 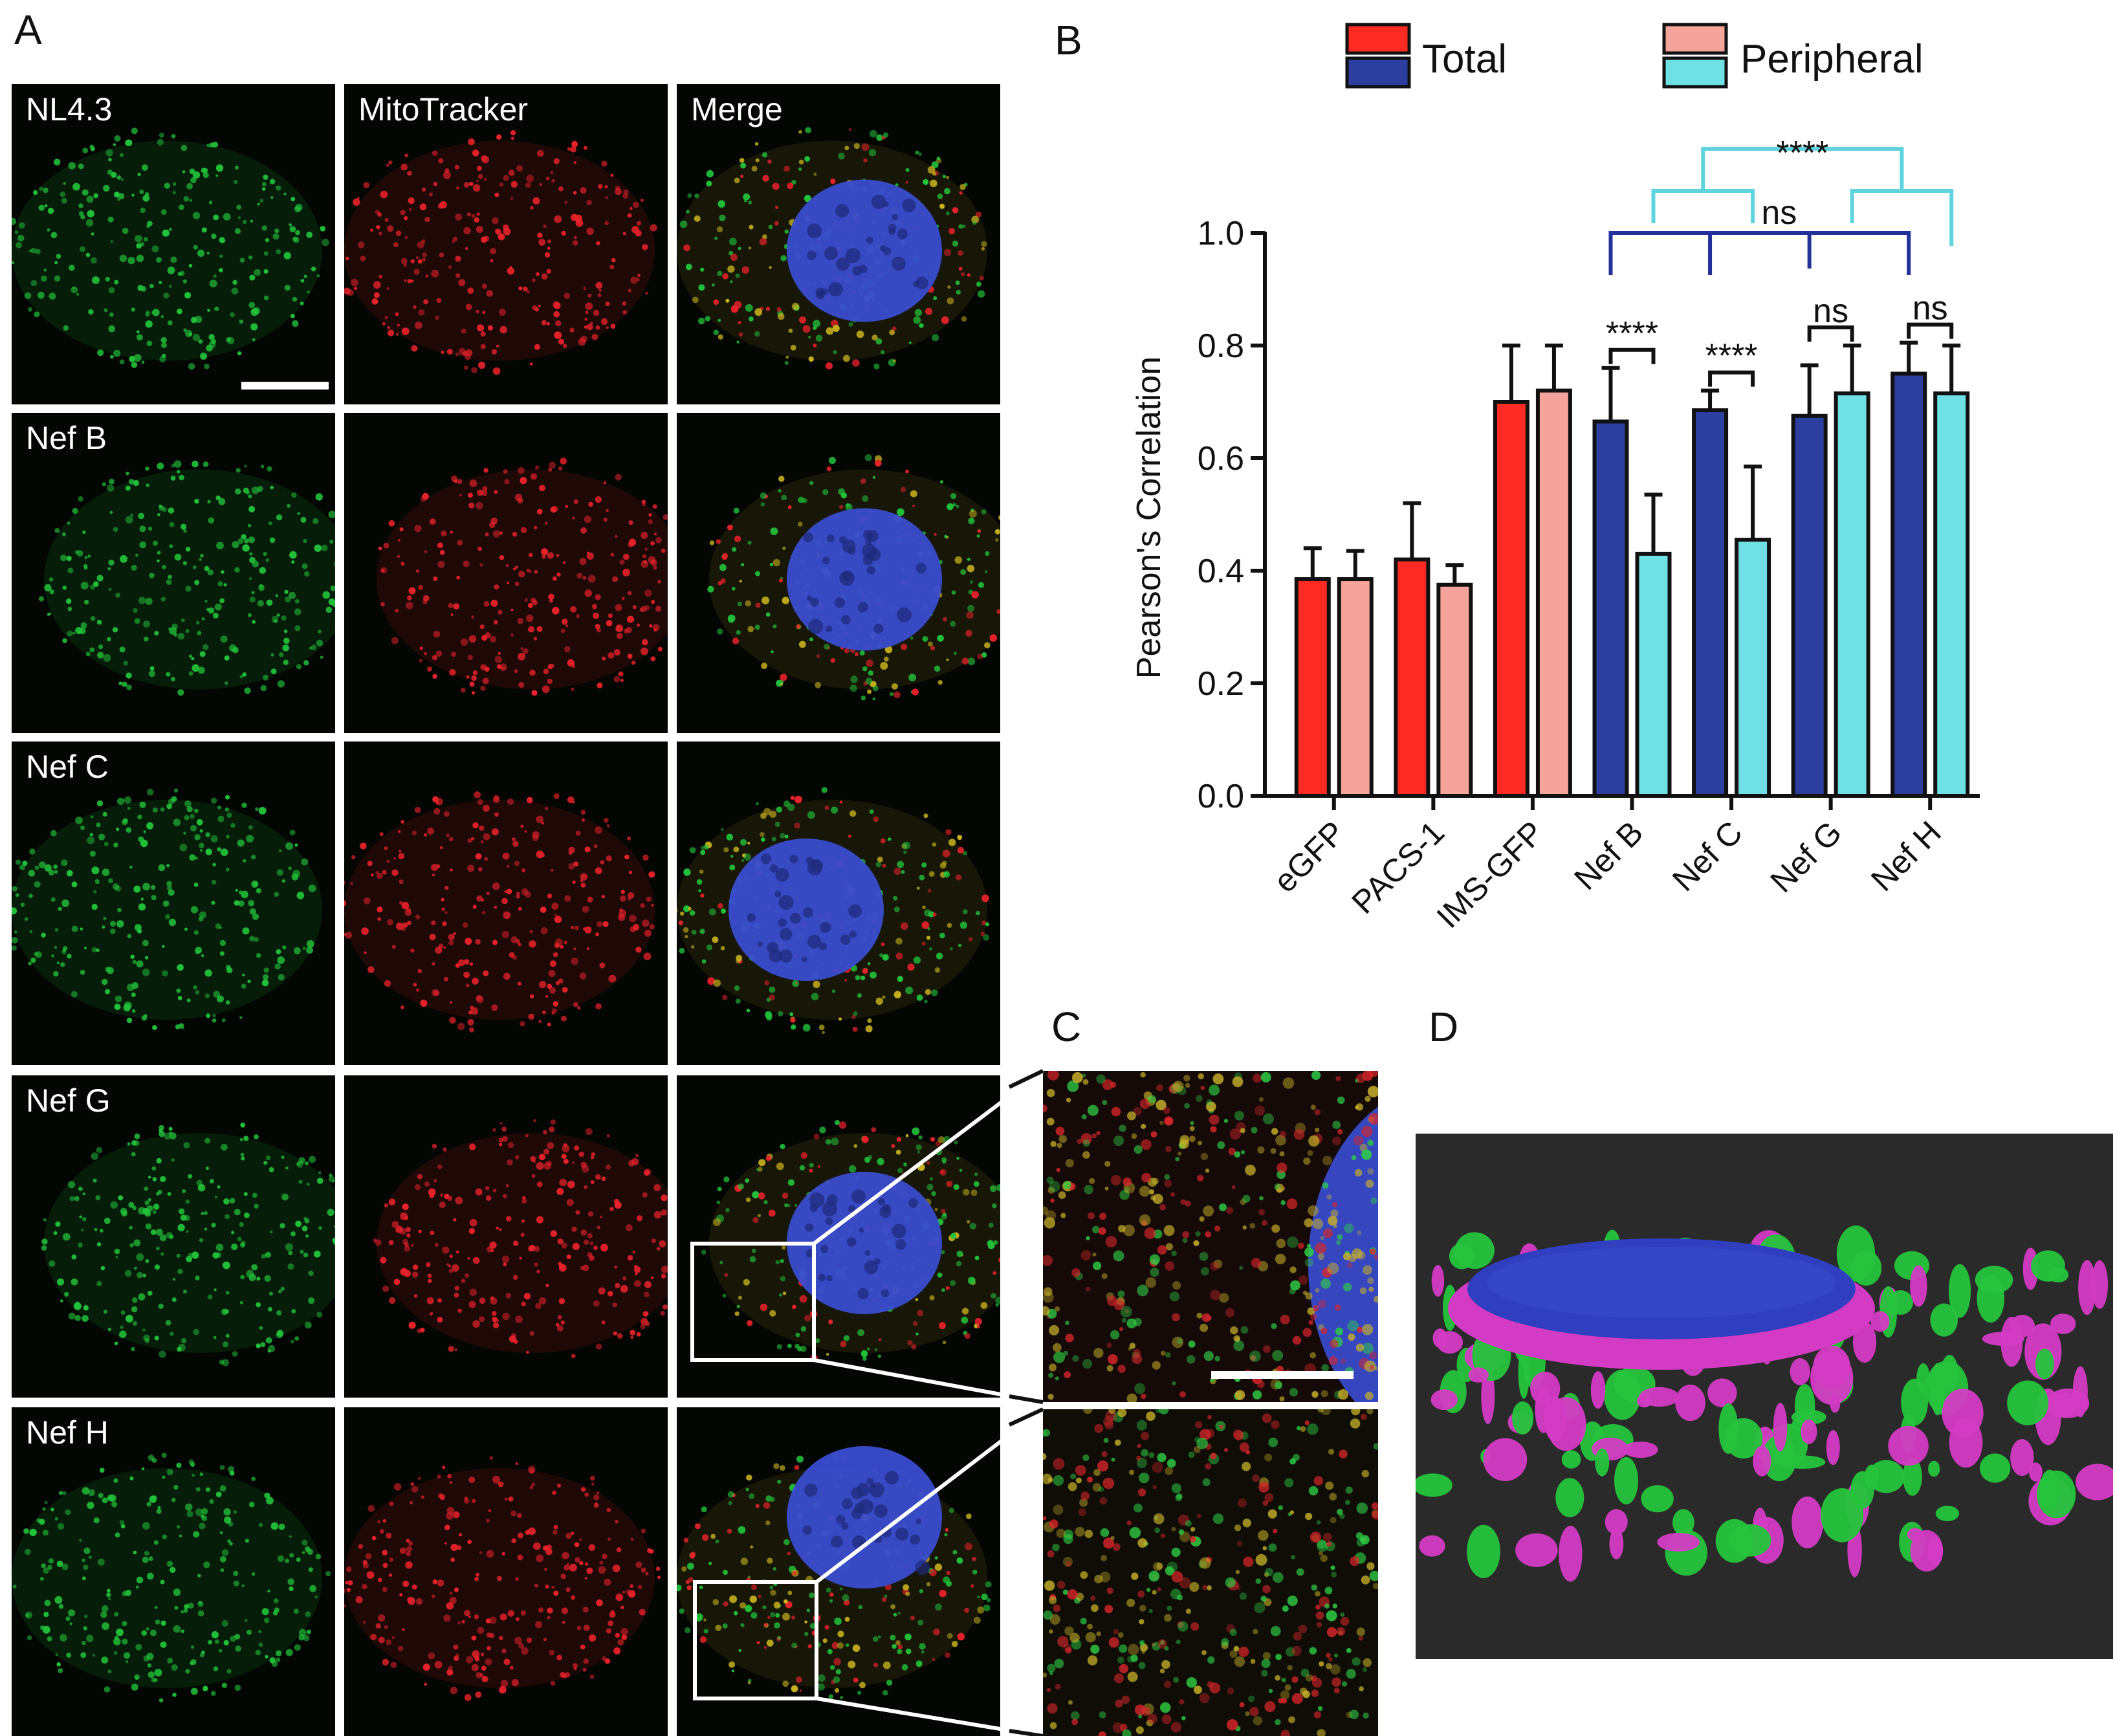 I want to click on x-tick-label: Nef C, so click(x=1707, y=856).